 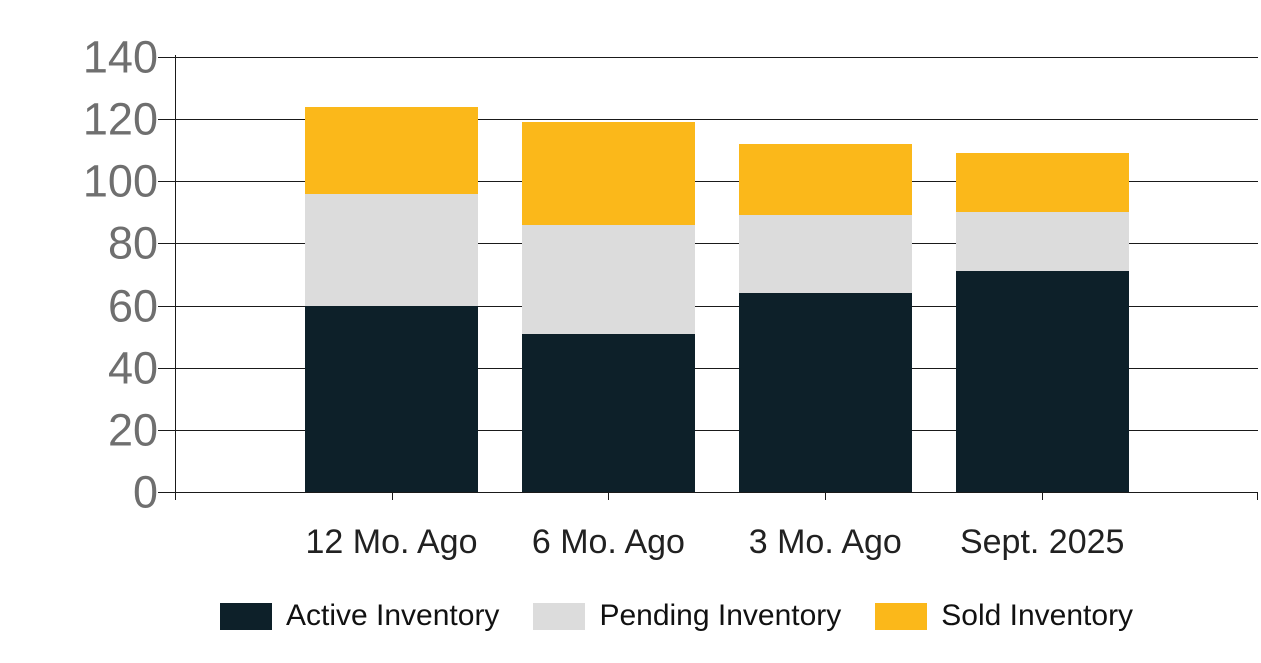 I want to click on y-axis-tick-label: 140, so click(x=120, y=57).